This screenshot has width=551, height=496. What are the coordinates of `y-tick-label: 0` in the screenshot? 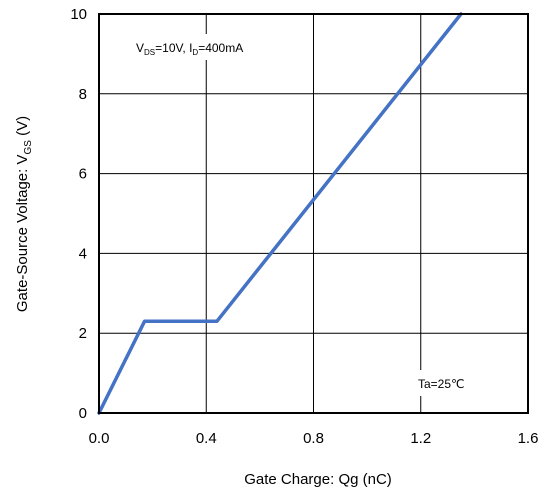 It's located at (83, 413).